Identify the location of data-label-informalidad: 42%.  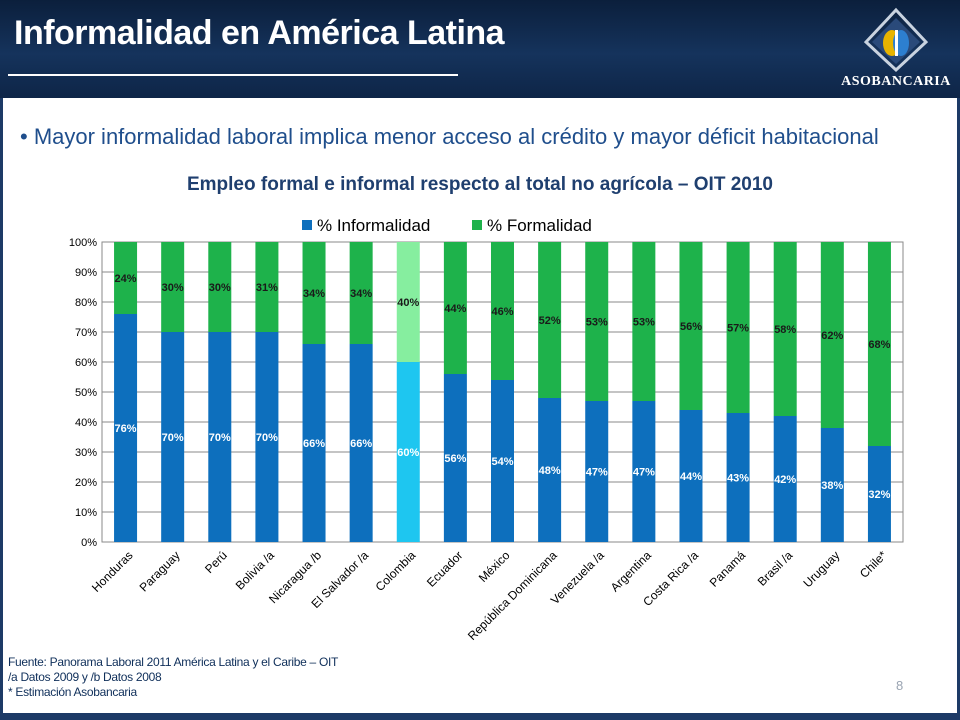
(785, 480).